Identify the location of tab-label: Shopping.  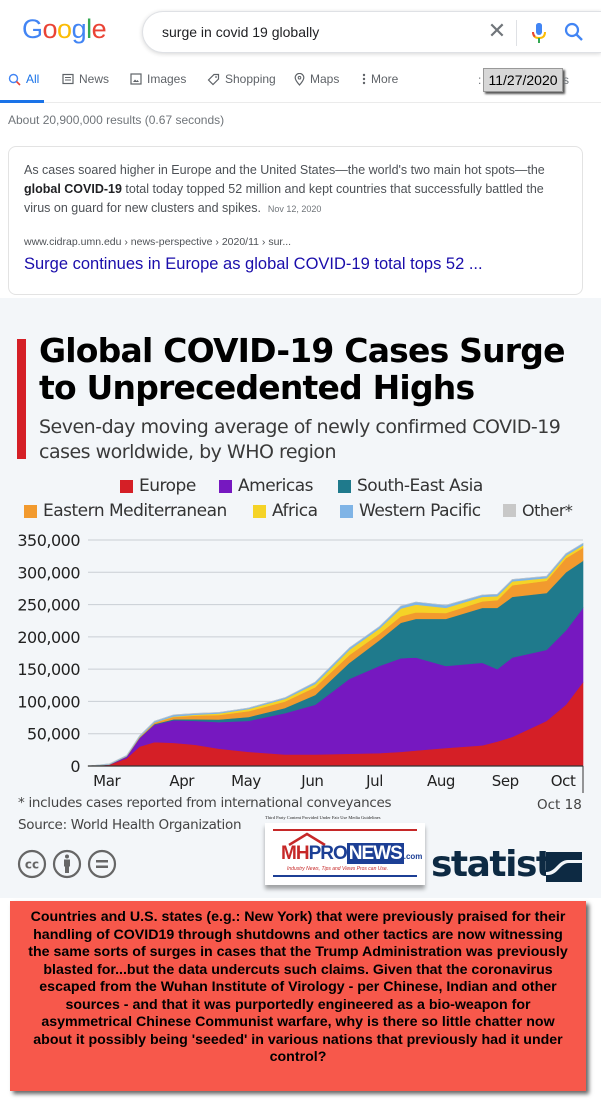
(250, 79).